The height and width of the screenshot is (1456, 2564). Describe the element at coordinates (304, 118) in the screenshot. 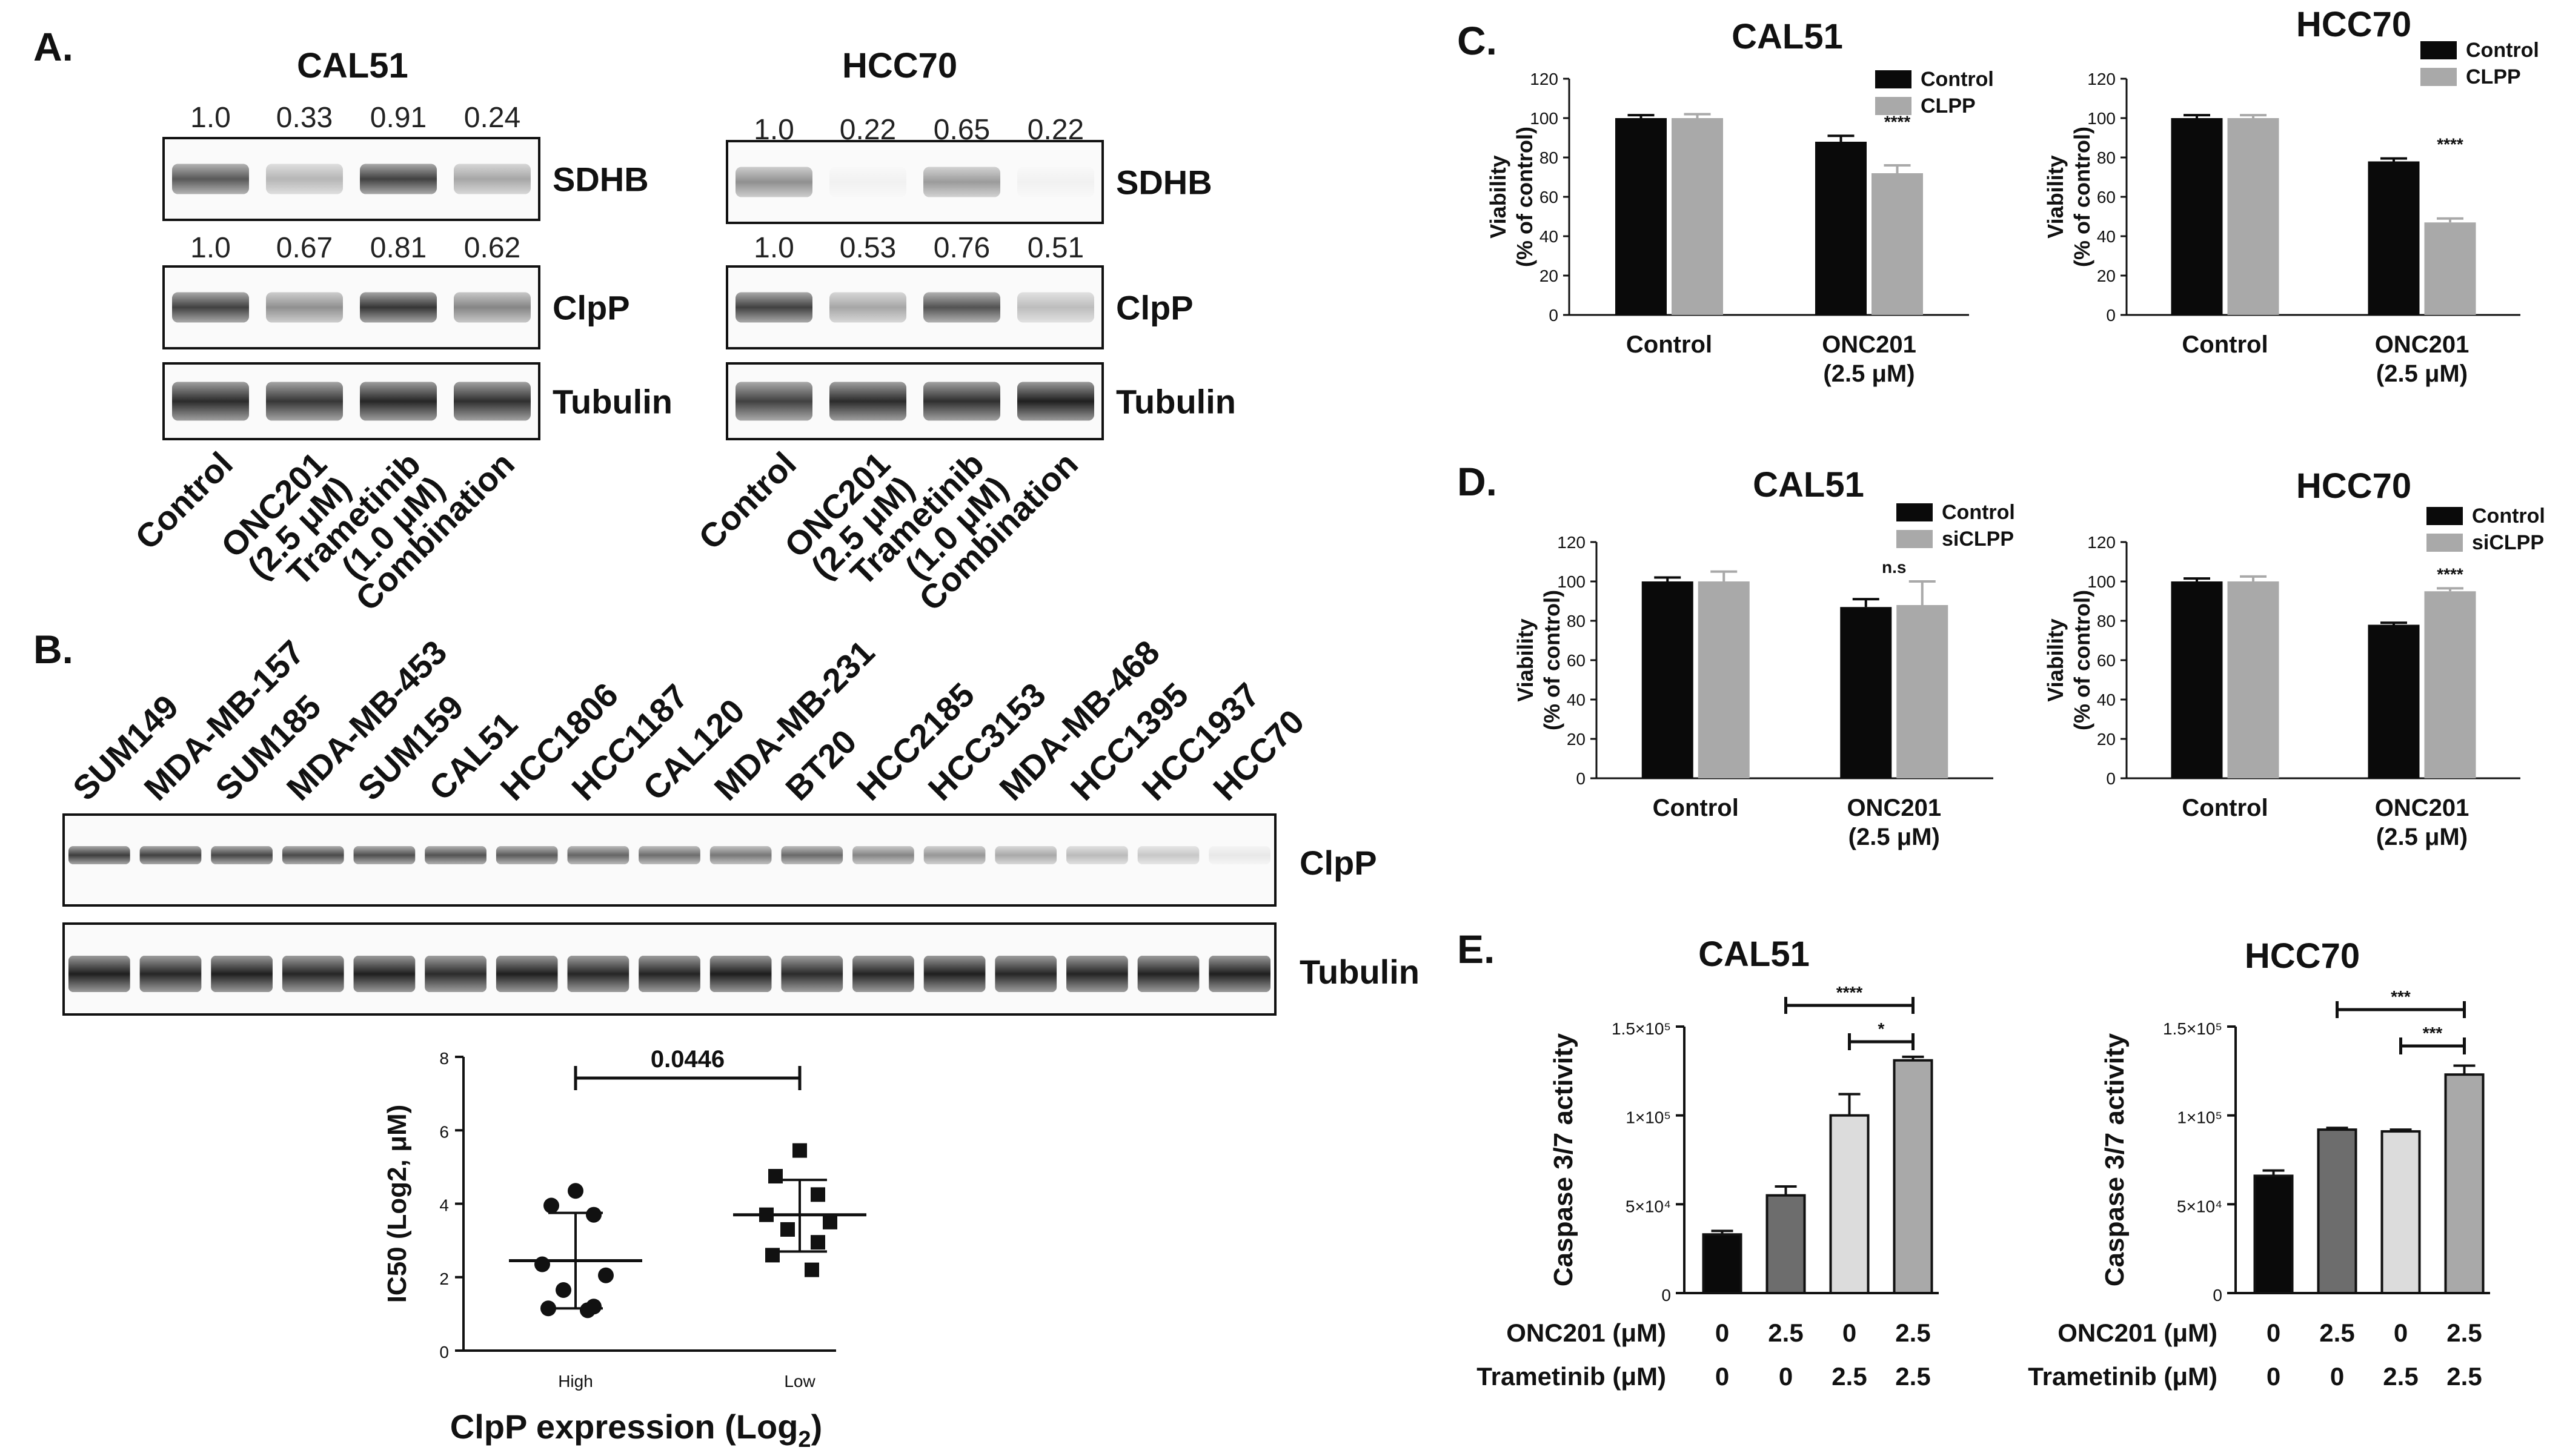

I see `quant-value: 0.33` at that location.